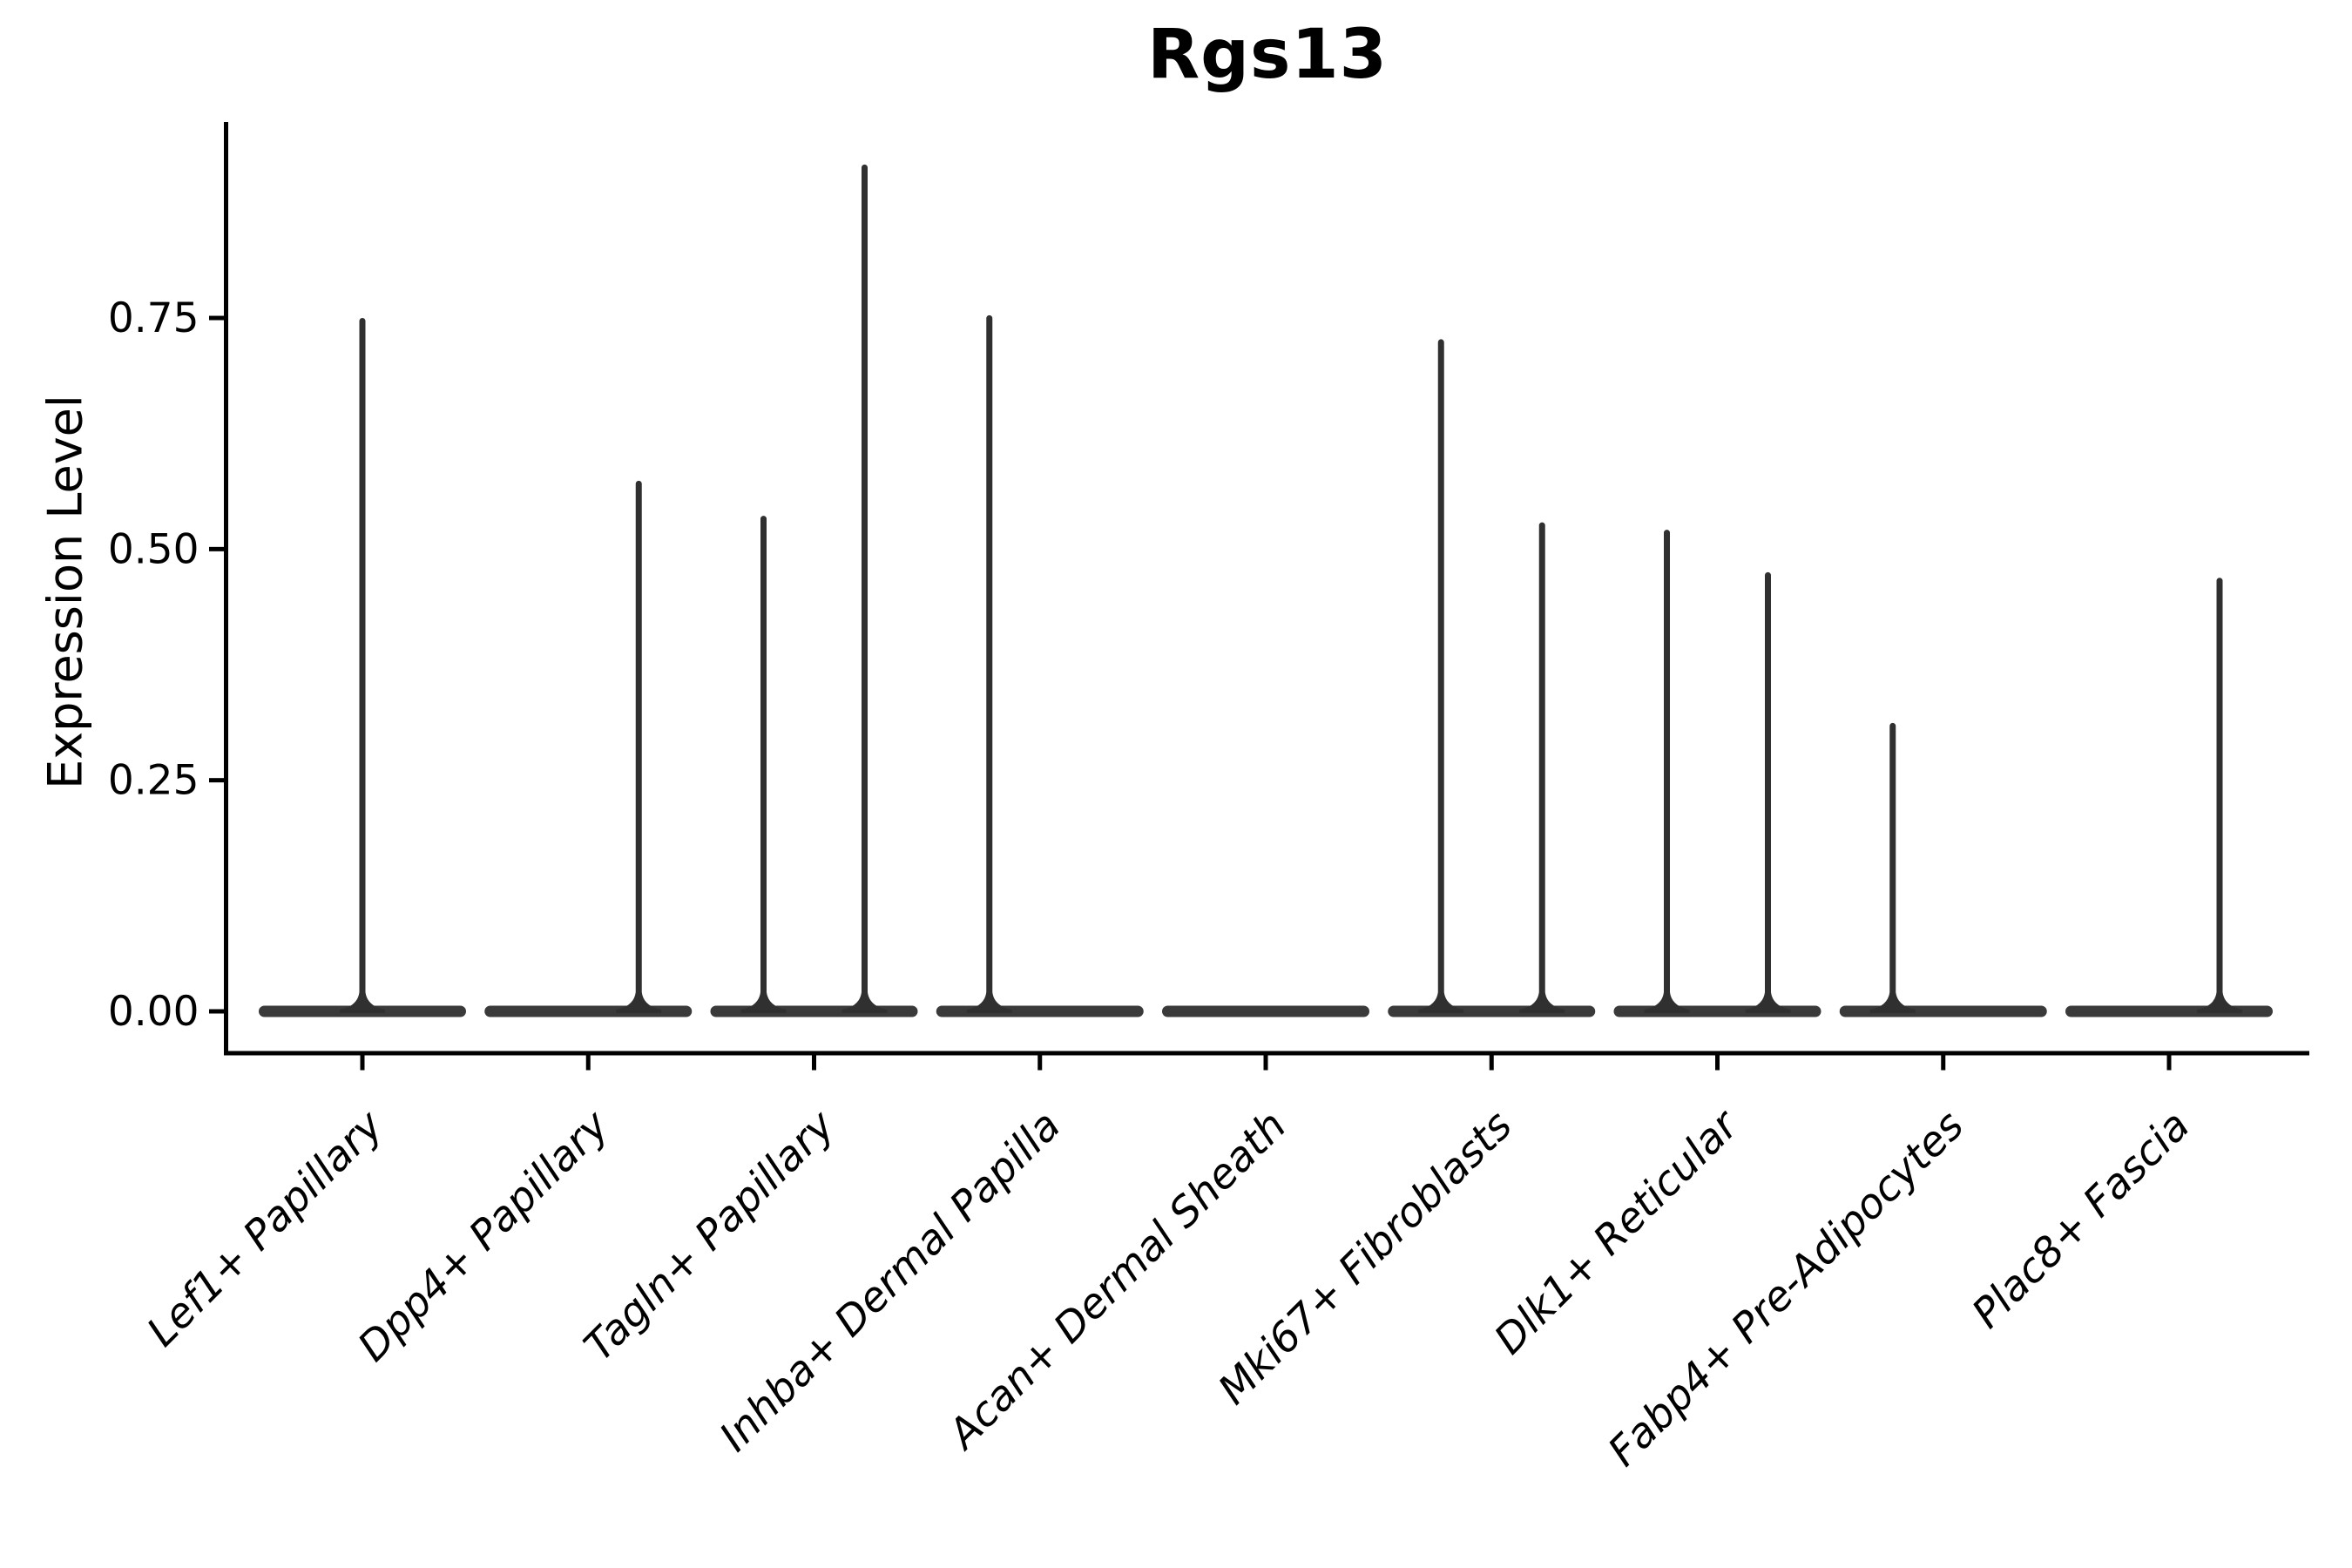 This screenshot has height=1568, width=2352. Describe the element at coordinates (153, 549) in the screenshot. I see `y-tick-label: 0.50` at that location.